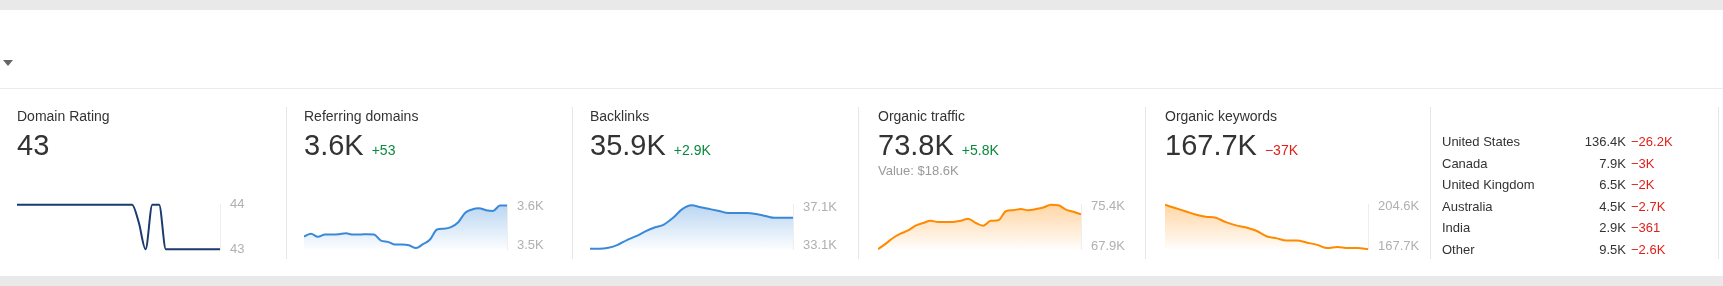  Describe the element at coordinates (919, 170) in the screenshot. I see `text: Value: $18.6K` at that location.